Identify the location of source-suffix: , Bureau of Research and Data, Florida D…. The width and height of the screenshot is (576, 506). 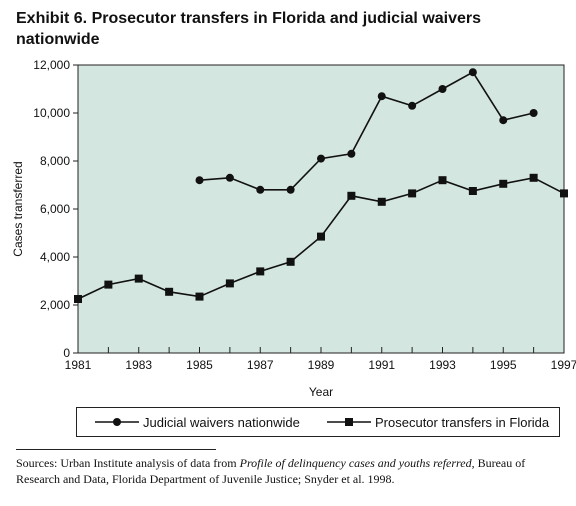
(271, 471).